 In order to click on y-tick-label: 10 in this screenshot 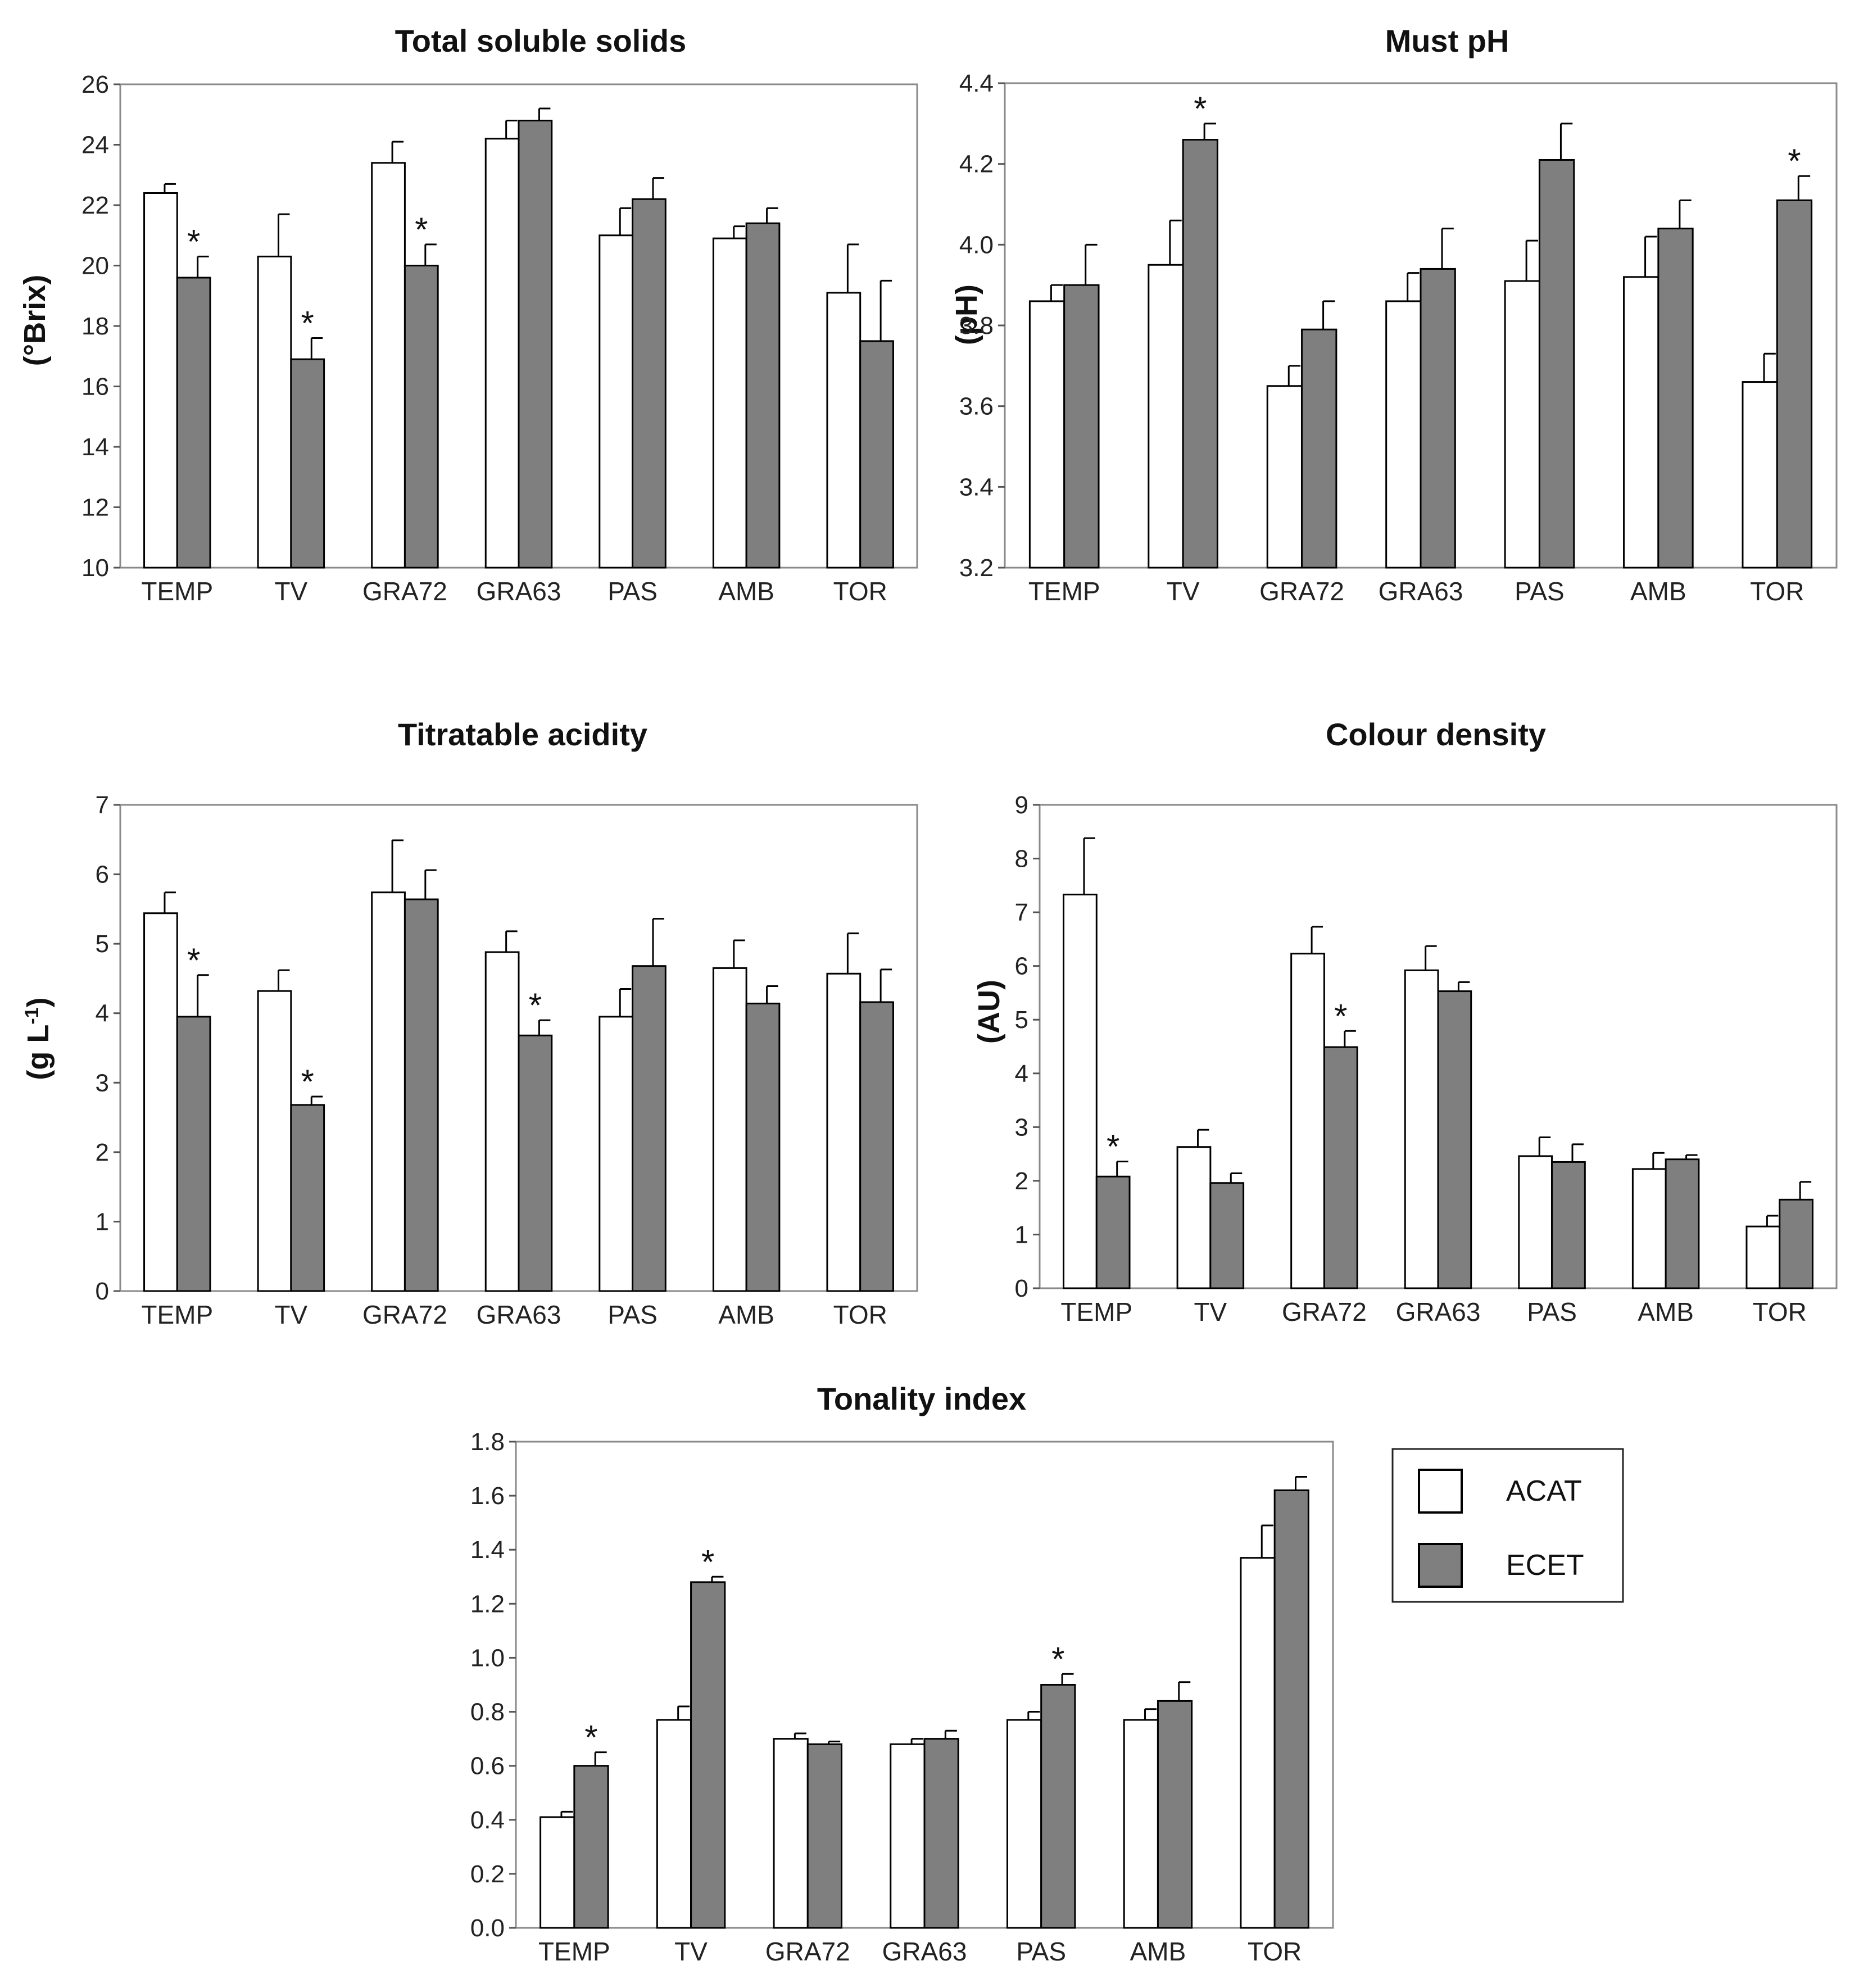, I will do `click(95, 568)`.